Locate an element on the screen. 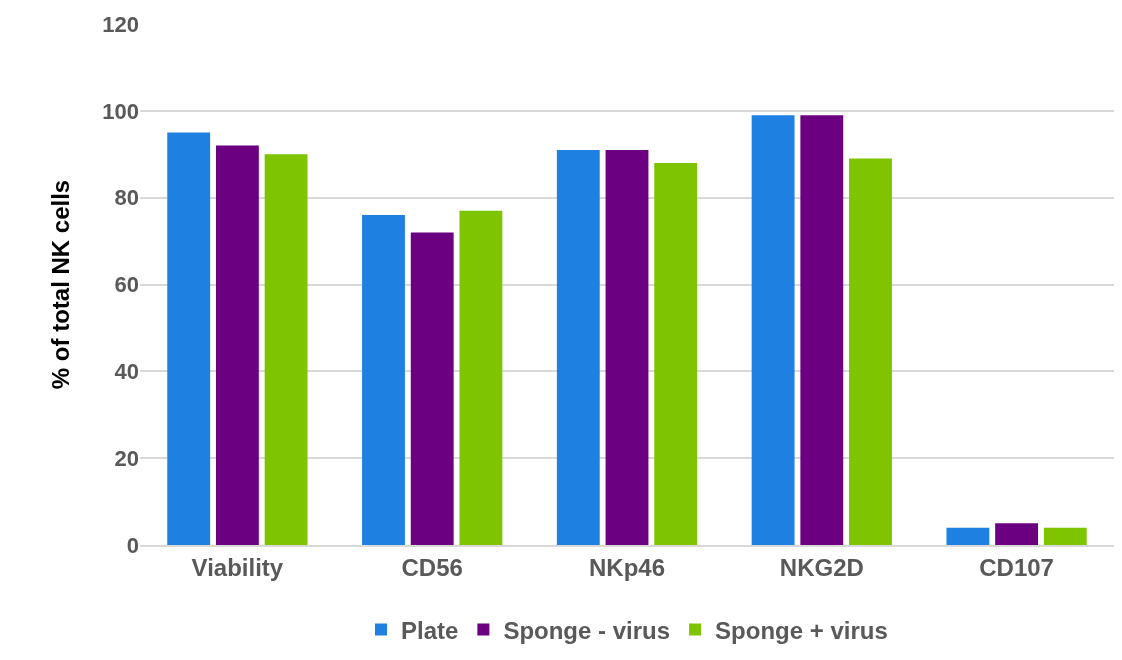  y-tick-label: 100 is located at coordinates (120, 111).